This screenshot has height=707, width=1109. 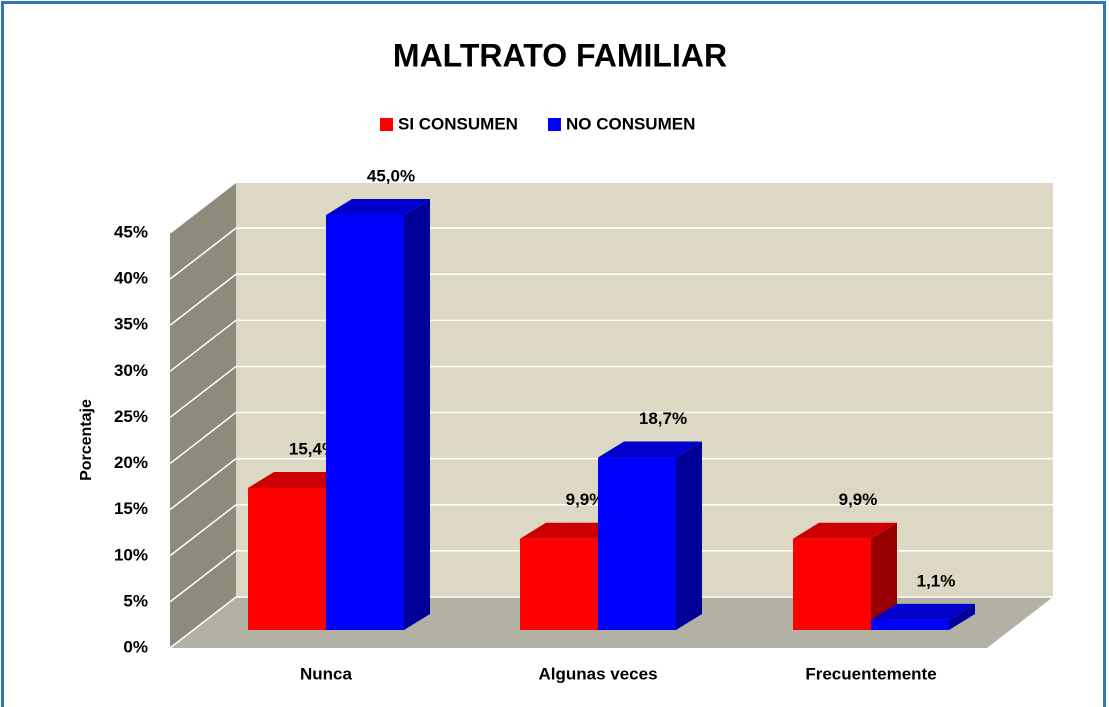 I want to click on y-tick-label: 5%, so click(x=135, y=600).